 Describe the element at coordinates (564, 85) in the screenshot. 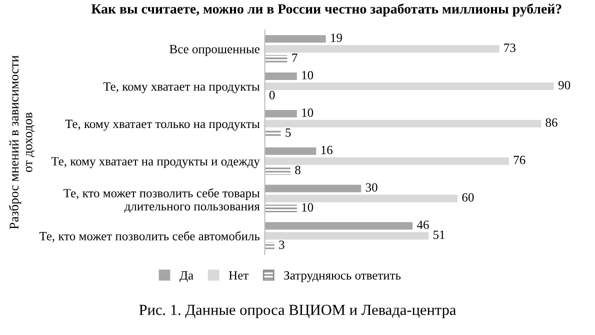

I see `data-label: 90` at that location.